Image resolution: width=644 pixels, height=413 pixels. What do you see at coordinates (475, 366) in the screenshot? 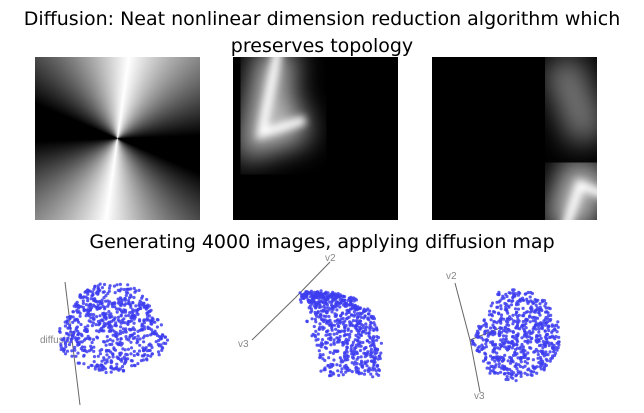
I see `axis` at bounding box center [475, 366].